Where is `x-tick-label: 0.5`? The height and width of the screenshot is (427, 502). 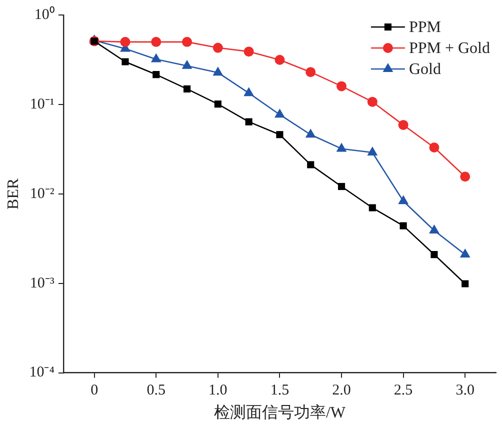 x-tick-label: 0.5 is located at coordinates (156, 390).